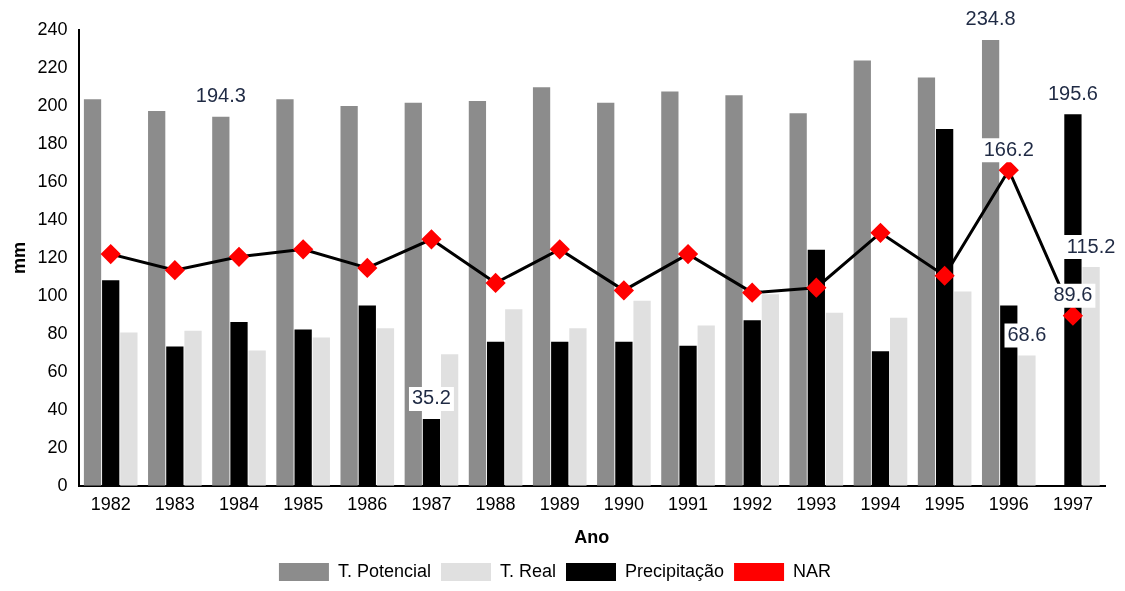 Image resolution: width=1125 pixels, height=591 pixels. What do you see at coordinates (1008, 503) in the screenshot?
I see `x-tick-label: 1996` at bounding box center [1008, 503].